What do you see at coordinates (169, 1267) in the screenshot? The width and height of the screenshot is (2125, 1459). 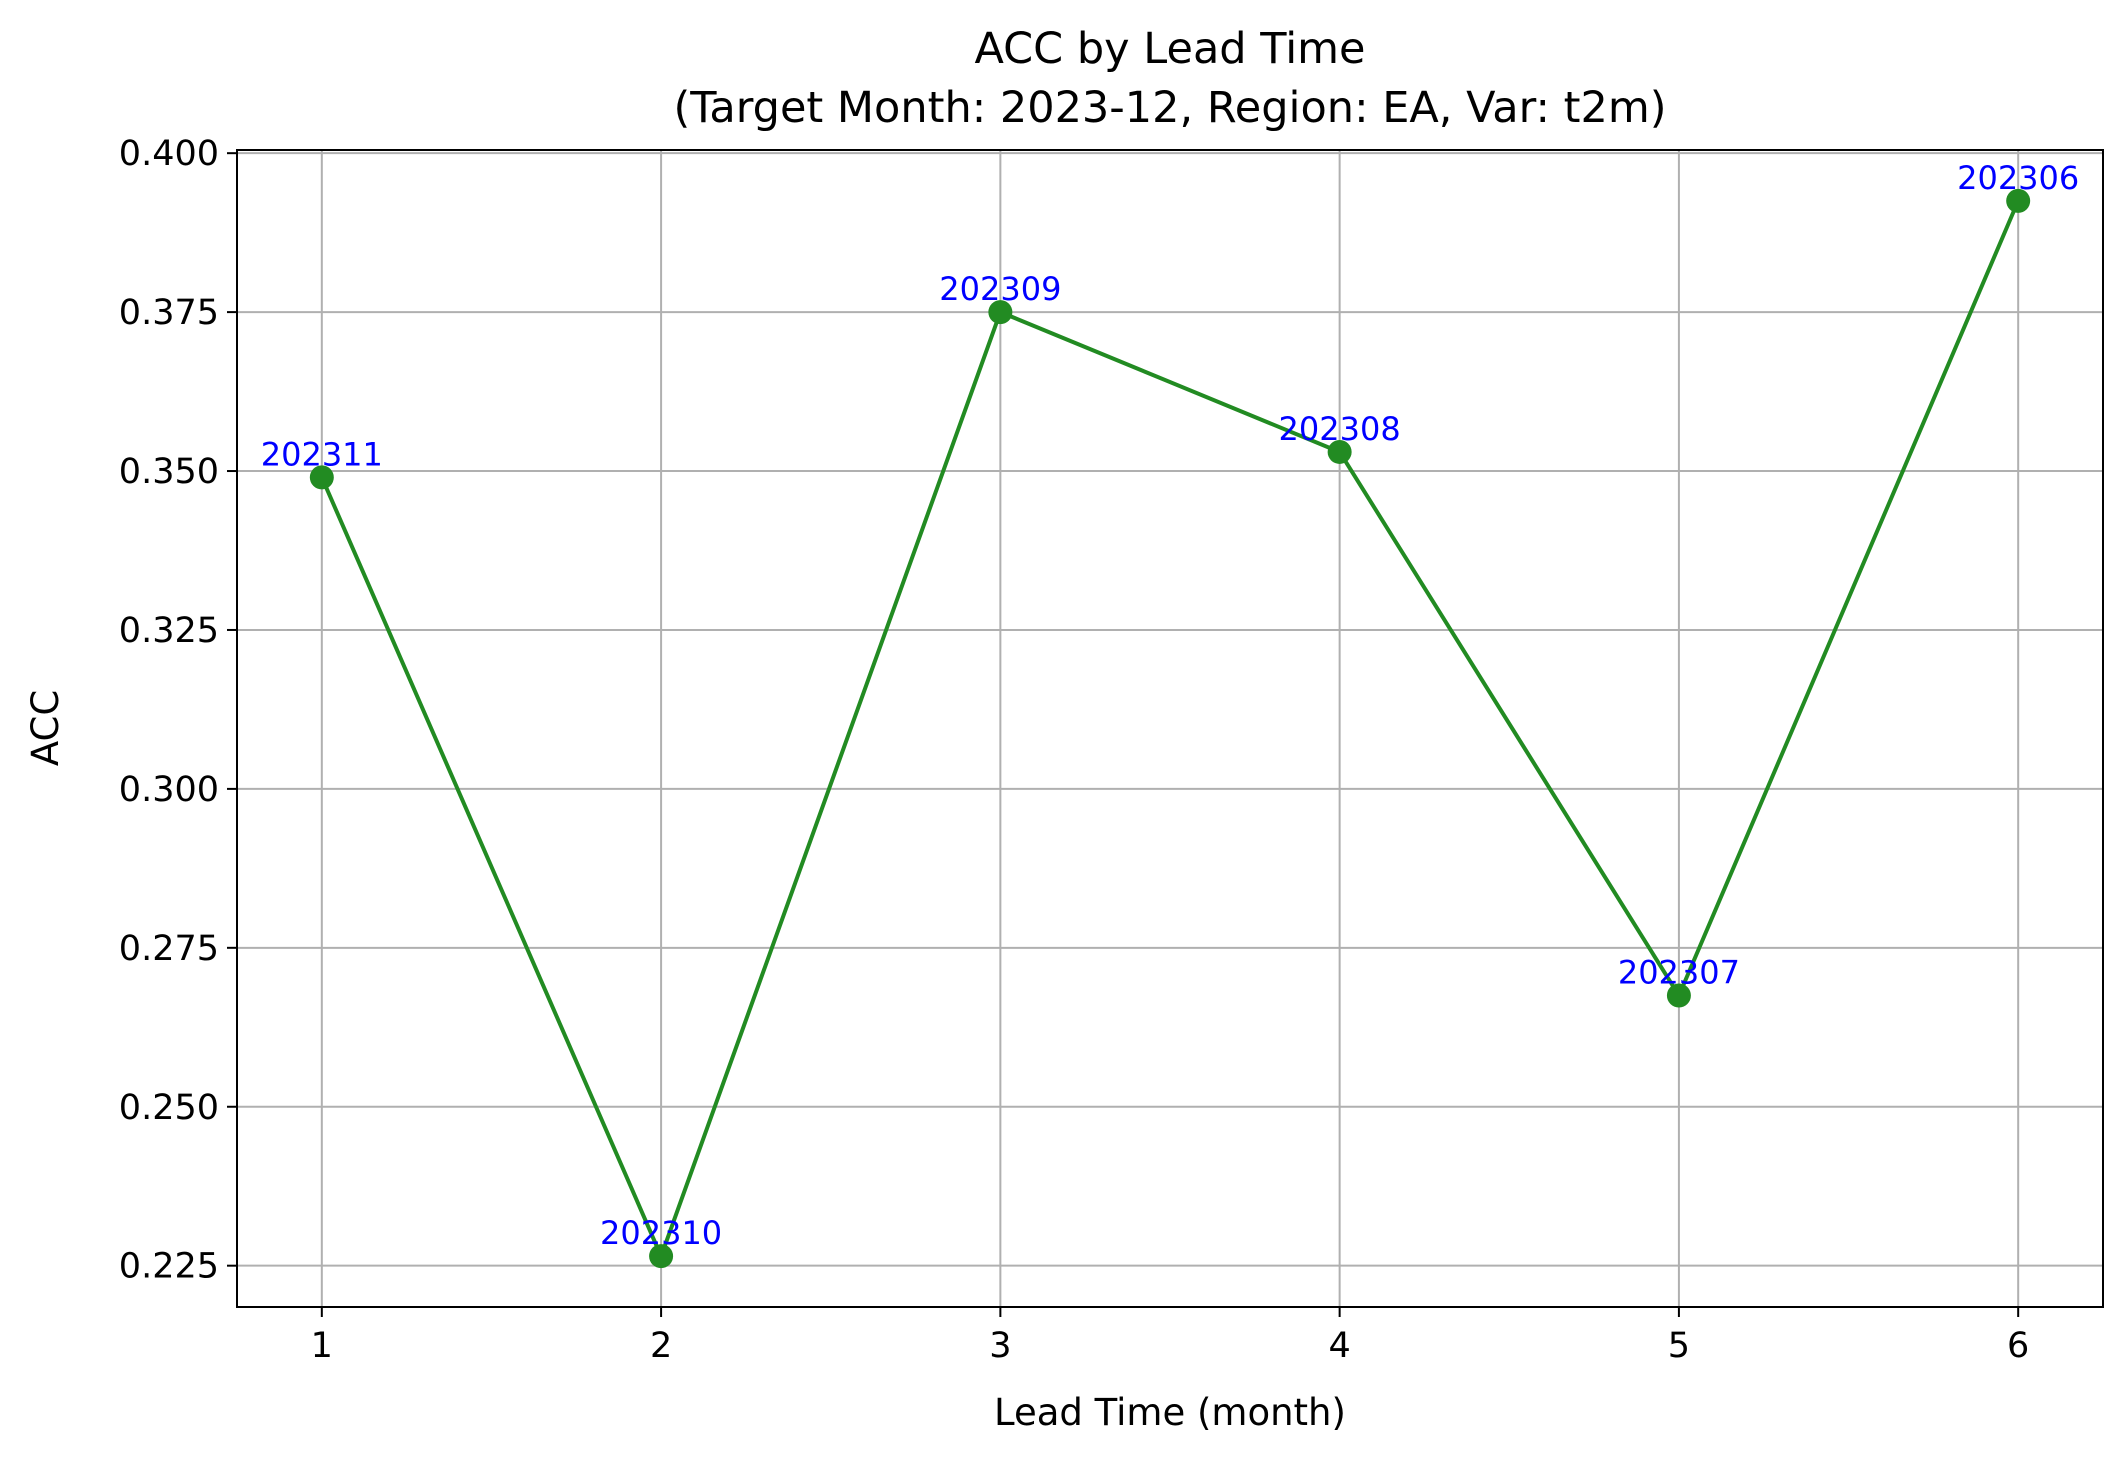 I see `y-tick-label: 0.225` at bounding box center [169, 1267].